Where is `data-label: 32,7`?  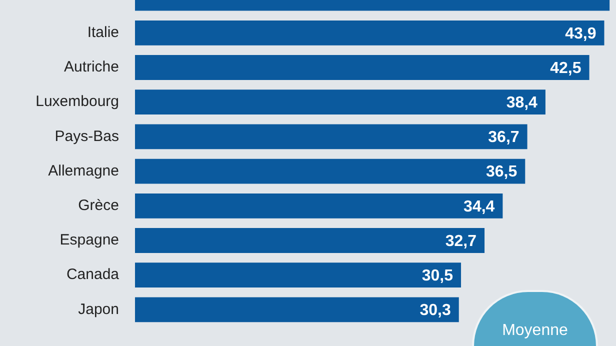 data-label: 32,7 is located at coordinates (461, 241).